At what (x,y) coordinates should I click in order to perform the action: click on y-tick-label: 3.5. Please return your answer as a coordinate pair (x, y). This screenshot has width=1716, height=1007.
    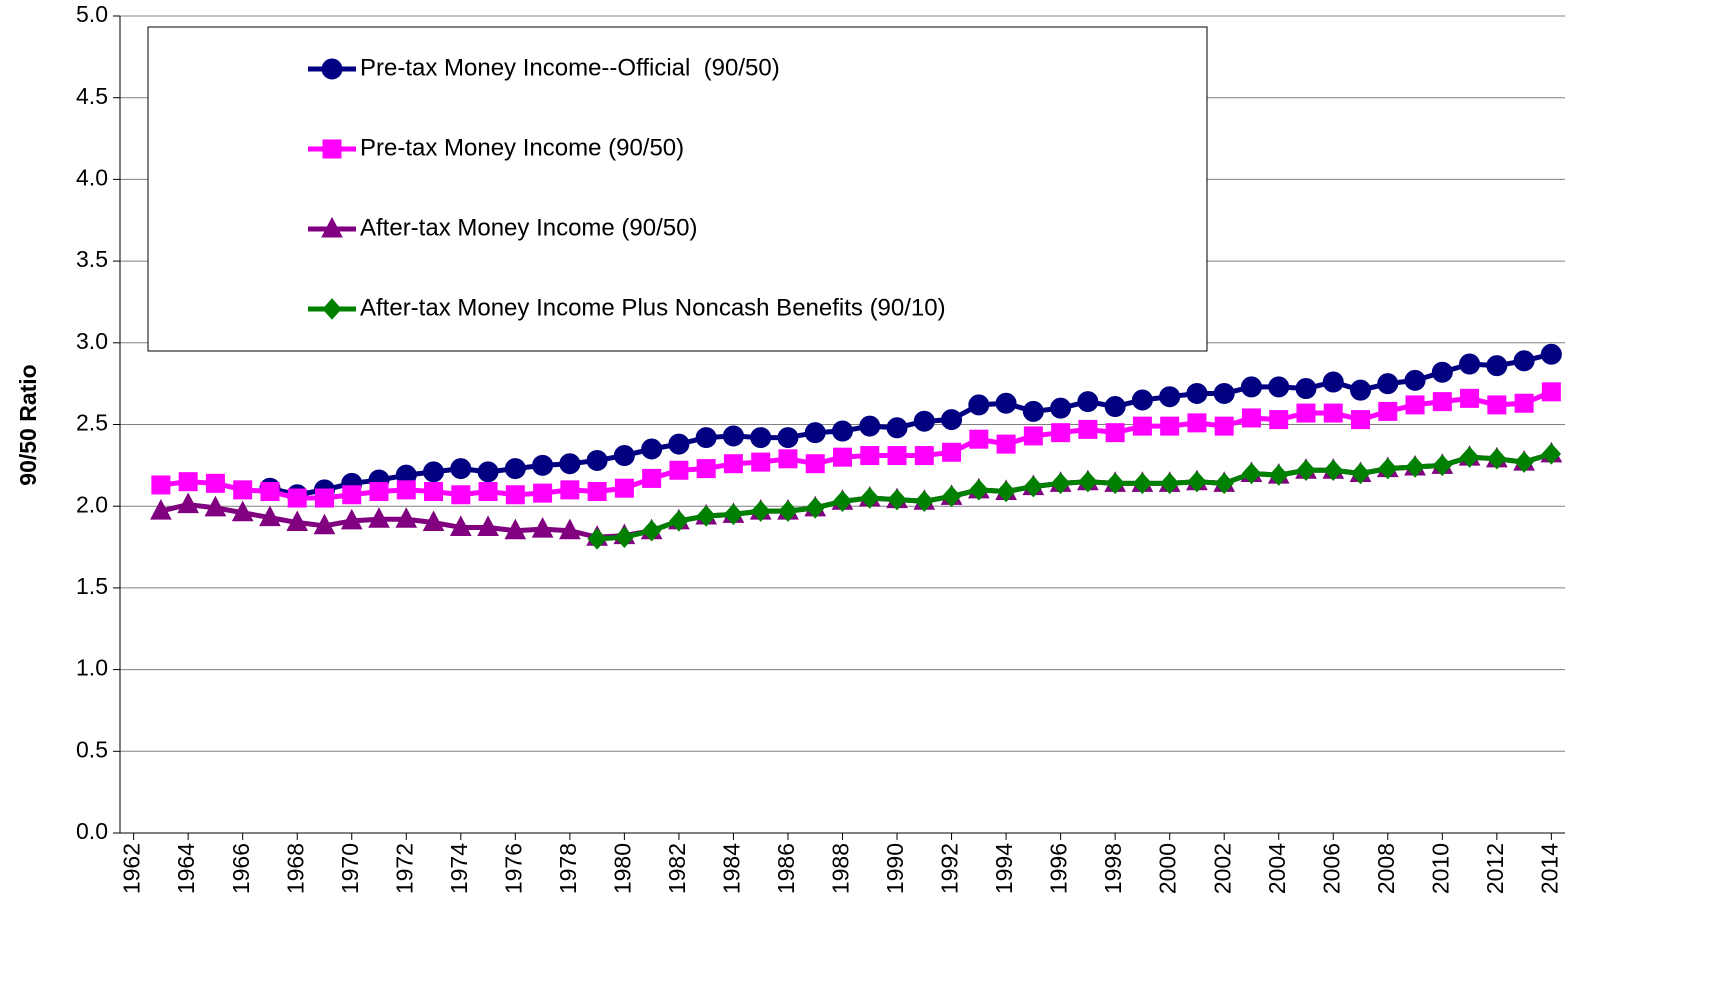
    Looking at the image, I should click on (92, 259).